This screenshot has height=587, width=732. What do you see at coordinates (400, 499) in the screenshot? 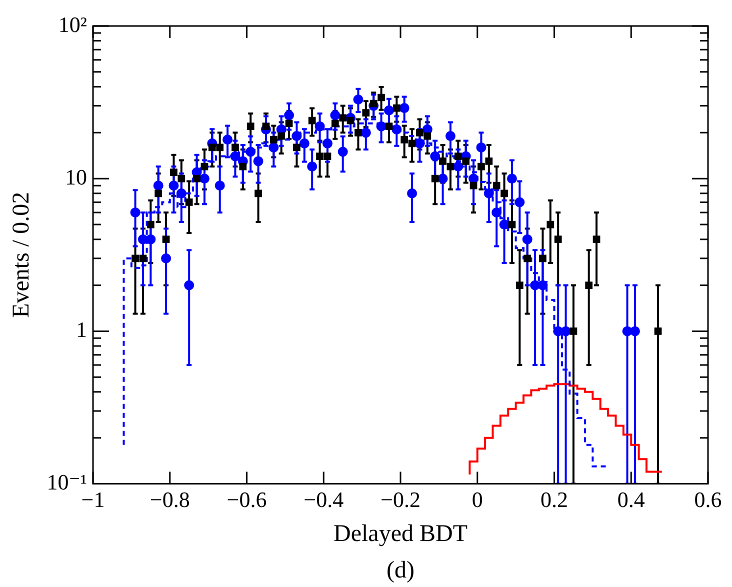
I see `x-tick-label: −0.2` at bounding box center [400, 499].